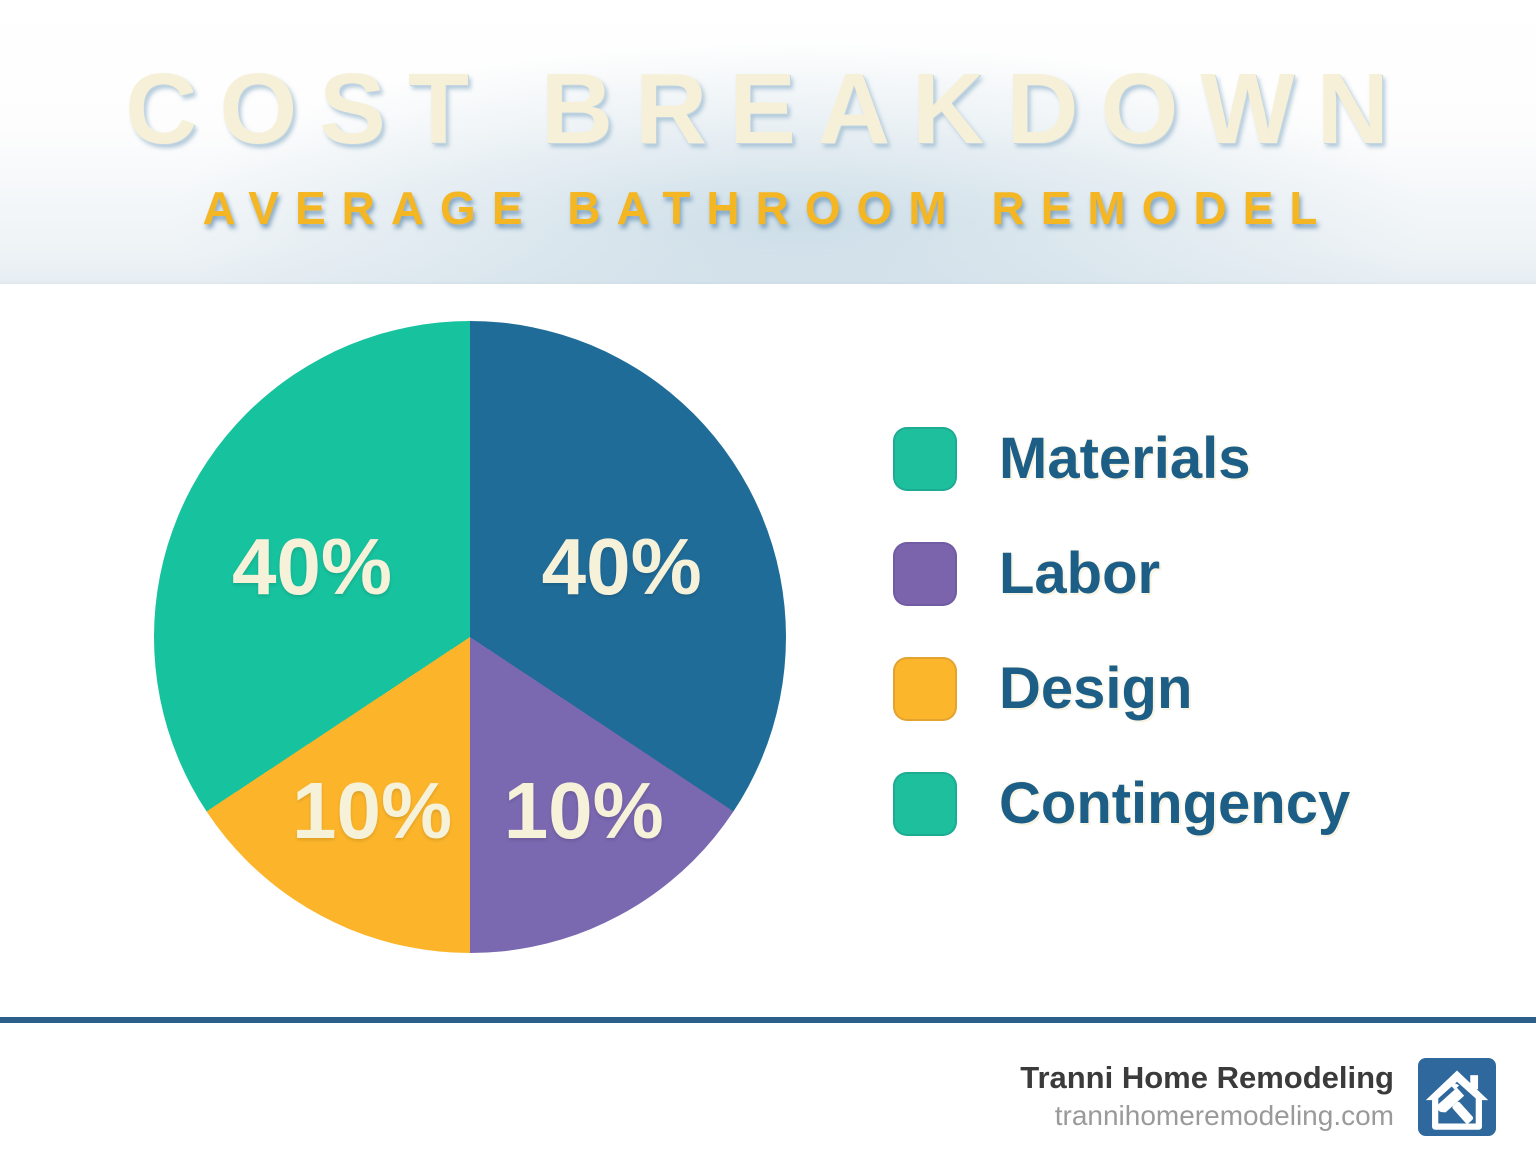  What do you see at coordinates (925, 458) in the screenshot?
I see `materials-swatch-icon` at bounding box center [925, 458].